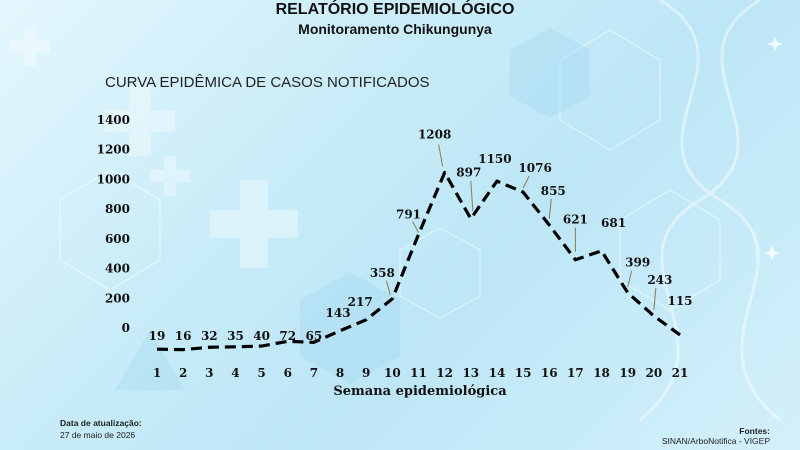 The width and height of the screenshot is (800, 450). What do you see at coordinates (497, 373) in the screenshot?
I see `x-tick-label: 14` at bounding box center [497, 373].